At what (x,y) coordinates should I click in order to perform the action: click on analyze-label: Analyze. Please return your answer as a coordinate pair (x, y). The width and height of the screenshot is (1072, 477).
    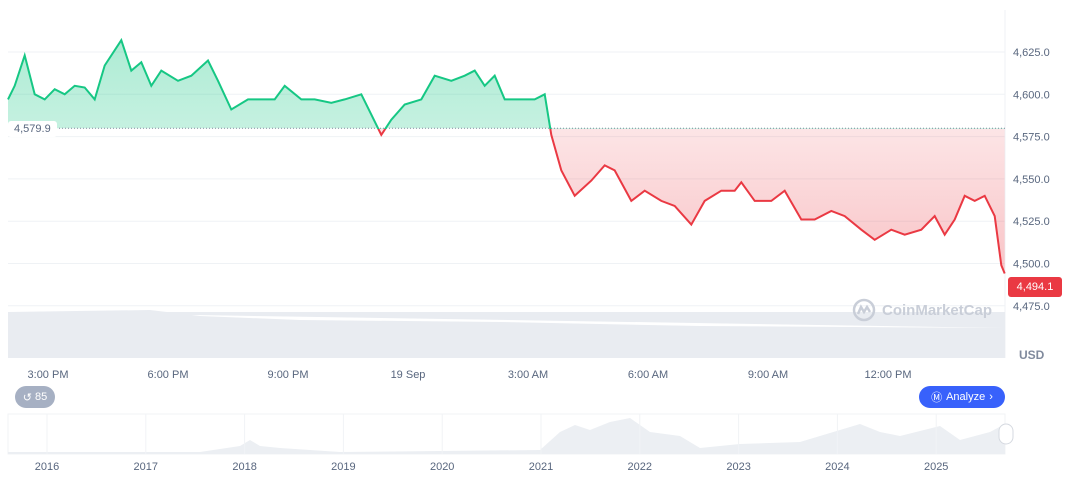
    Looking at the image, I should click on (966, 397).